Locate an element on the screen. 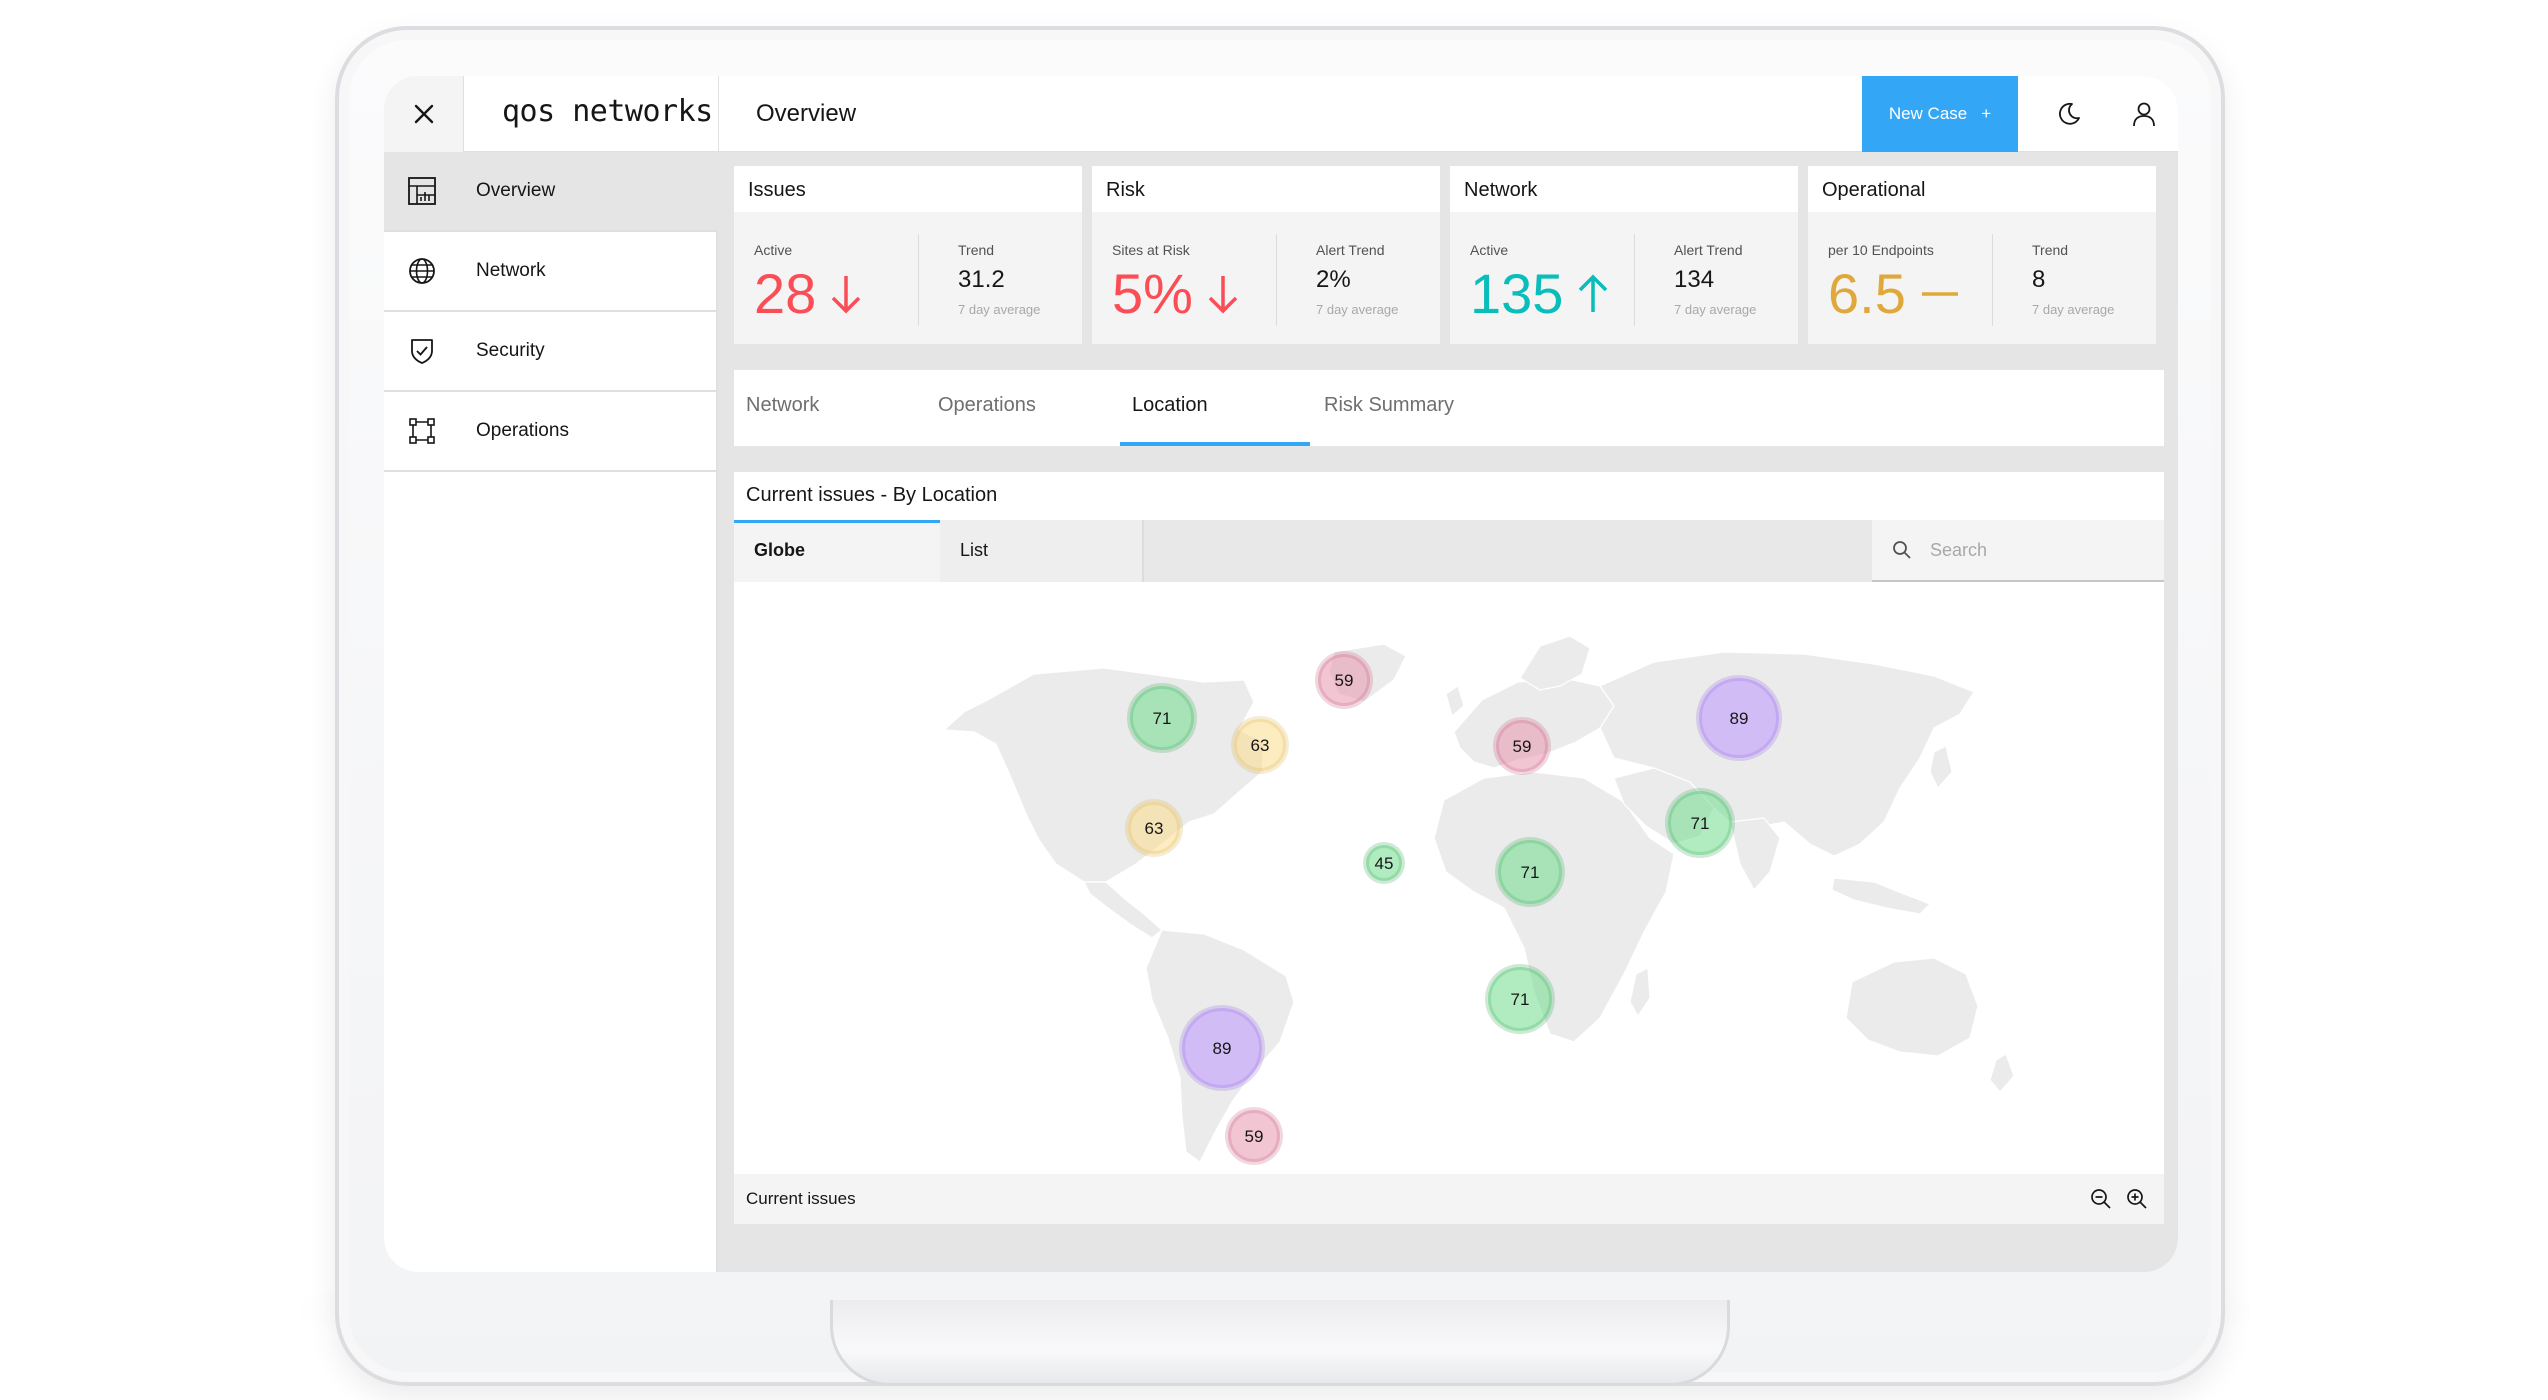 The image size is (2548, 1400). close-icon is located at coordinates (423, 114).